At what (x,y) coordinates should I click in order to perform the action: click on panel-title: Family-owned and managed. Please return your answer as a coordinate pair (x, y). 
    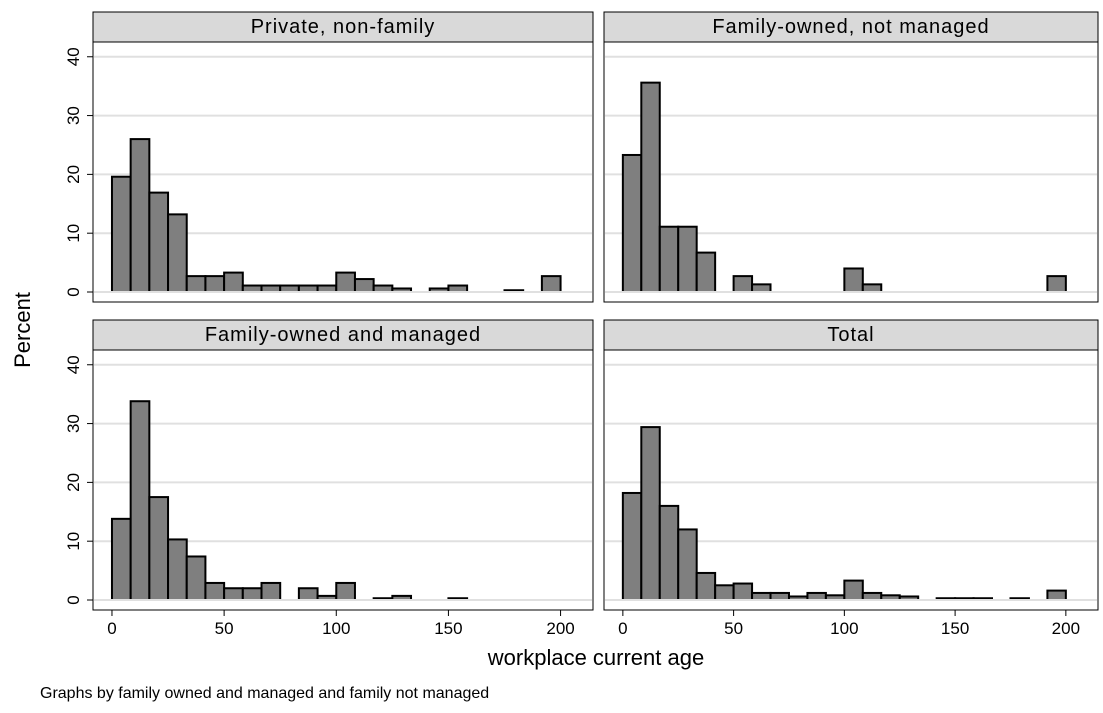
    Looking at the image, I should click on (343, 335).